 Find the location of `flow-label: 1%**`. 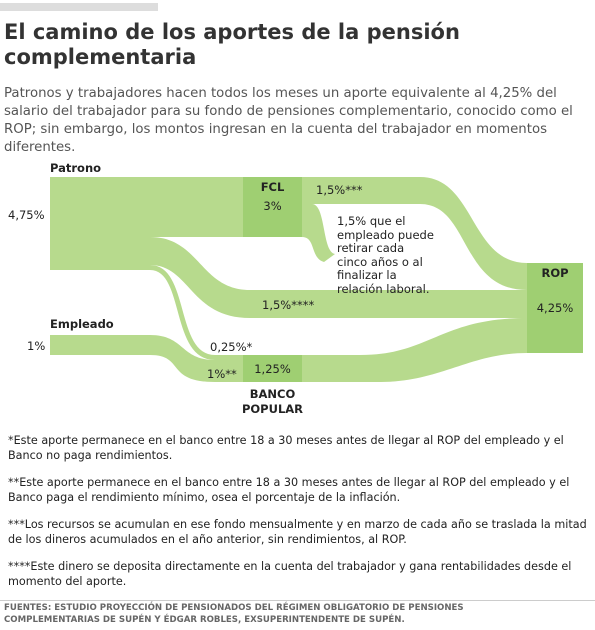

flow-label: 1%** is located at coordinates (222, 374).